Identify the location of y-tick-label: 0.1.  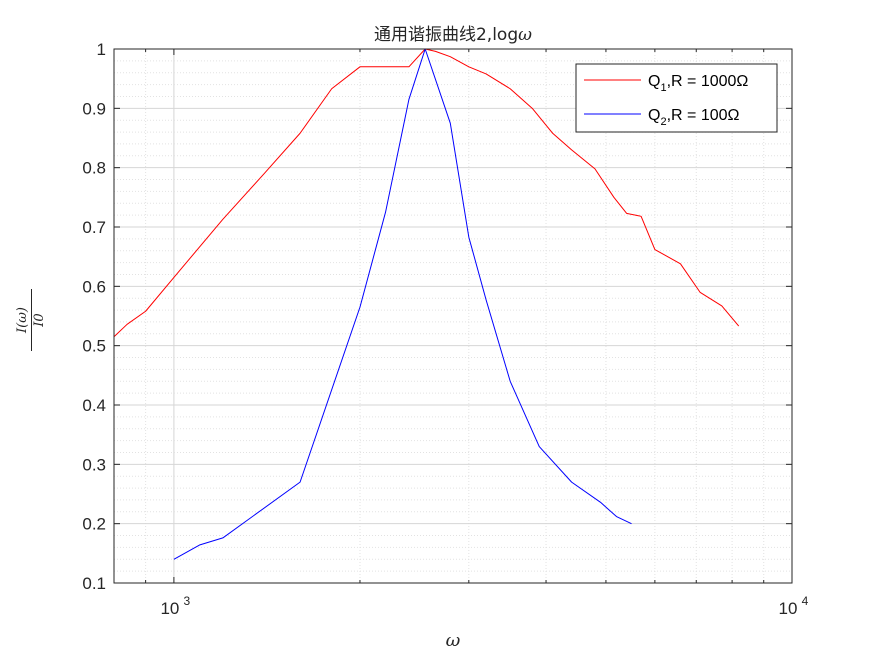
(94, 583).